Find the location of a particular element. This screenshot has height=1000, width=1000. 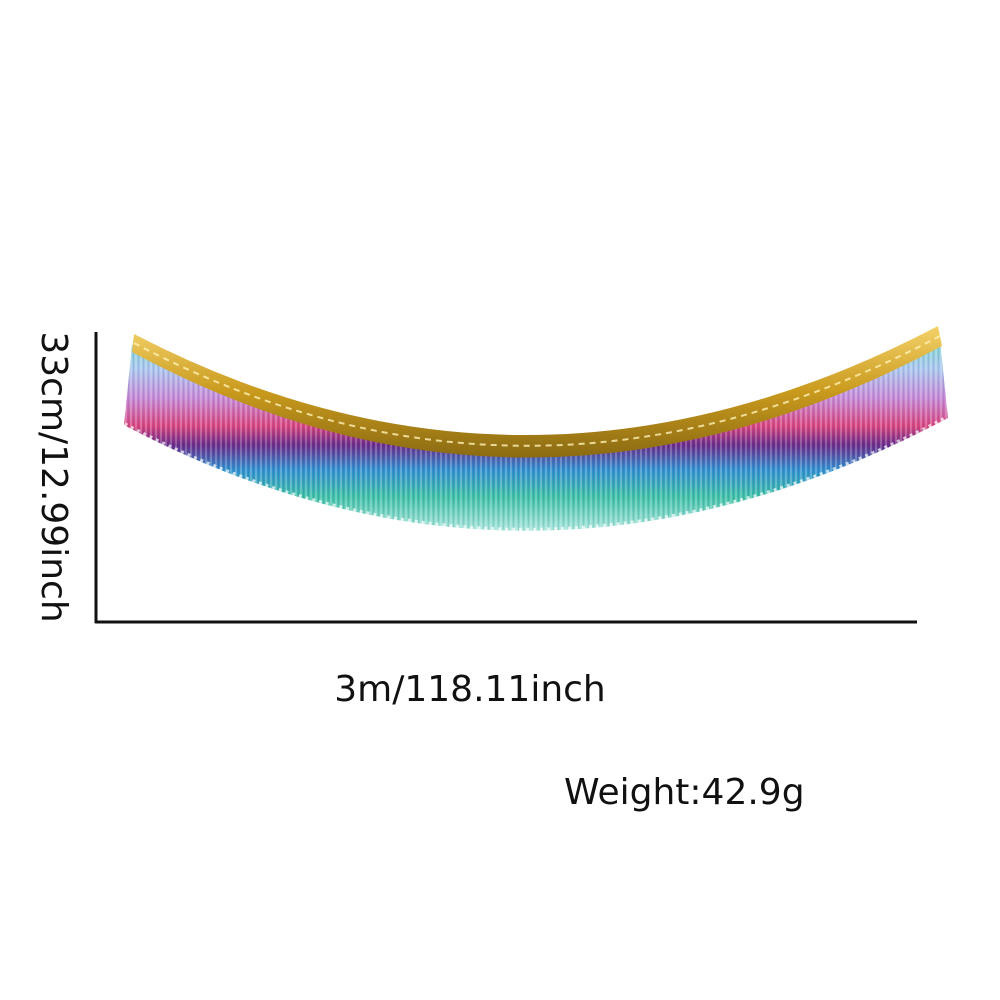

height-dimension-label: 33cm/12.99inch is located at coordinates (53, 477).